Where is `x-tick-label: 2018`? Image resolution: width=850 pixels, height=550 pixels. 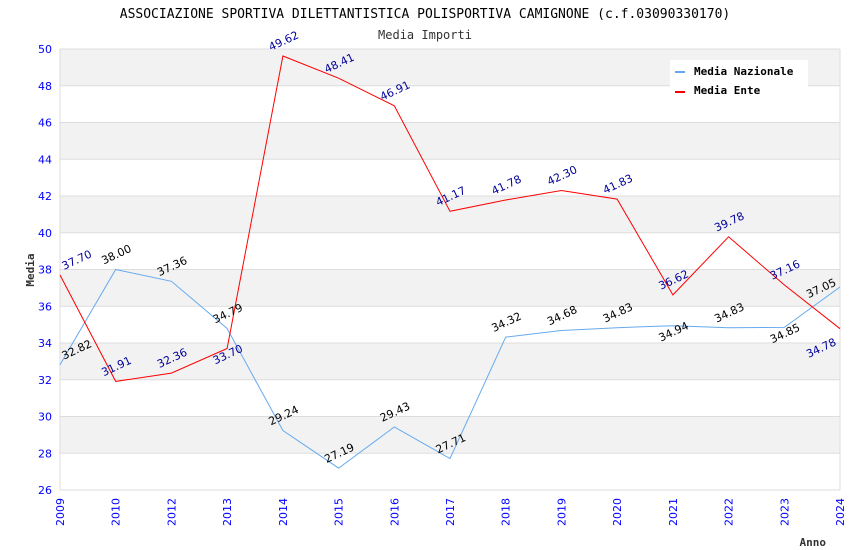 x-tick-label: 2018 is located at coordinates (506, 512).